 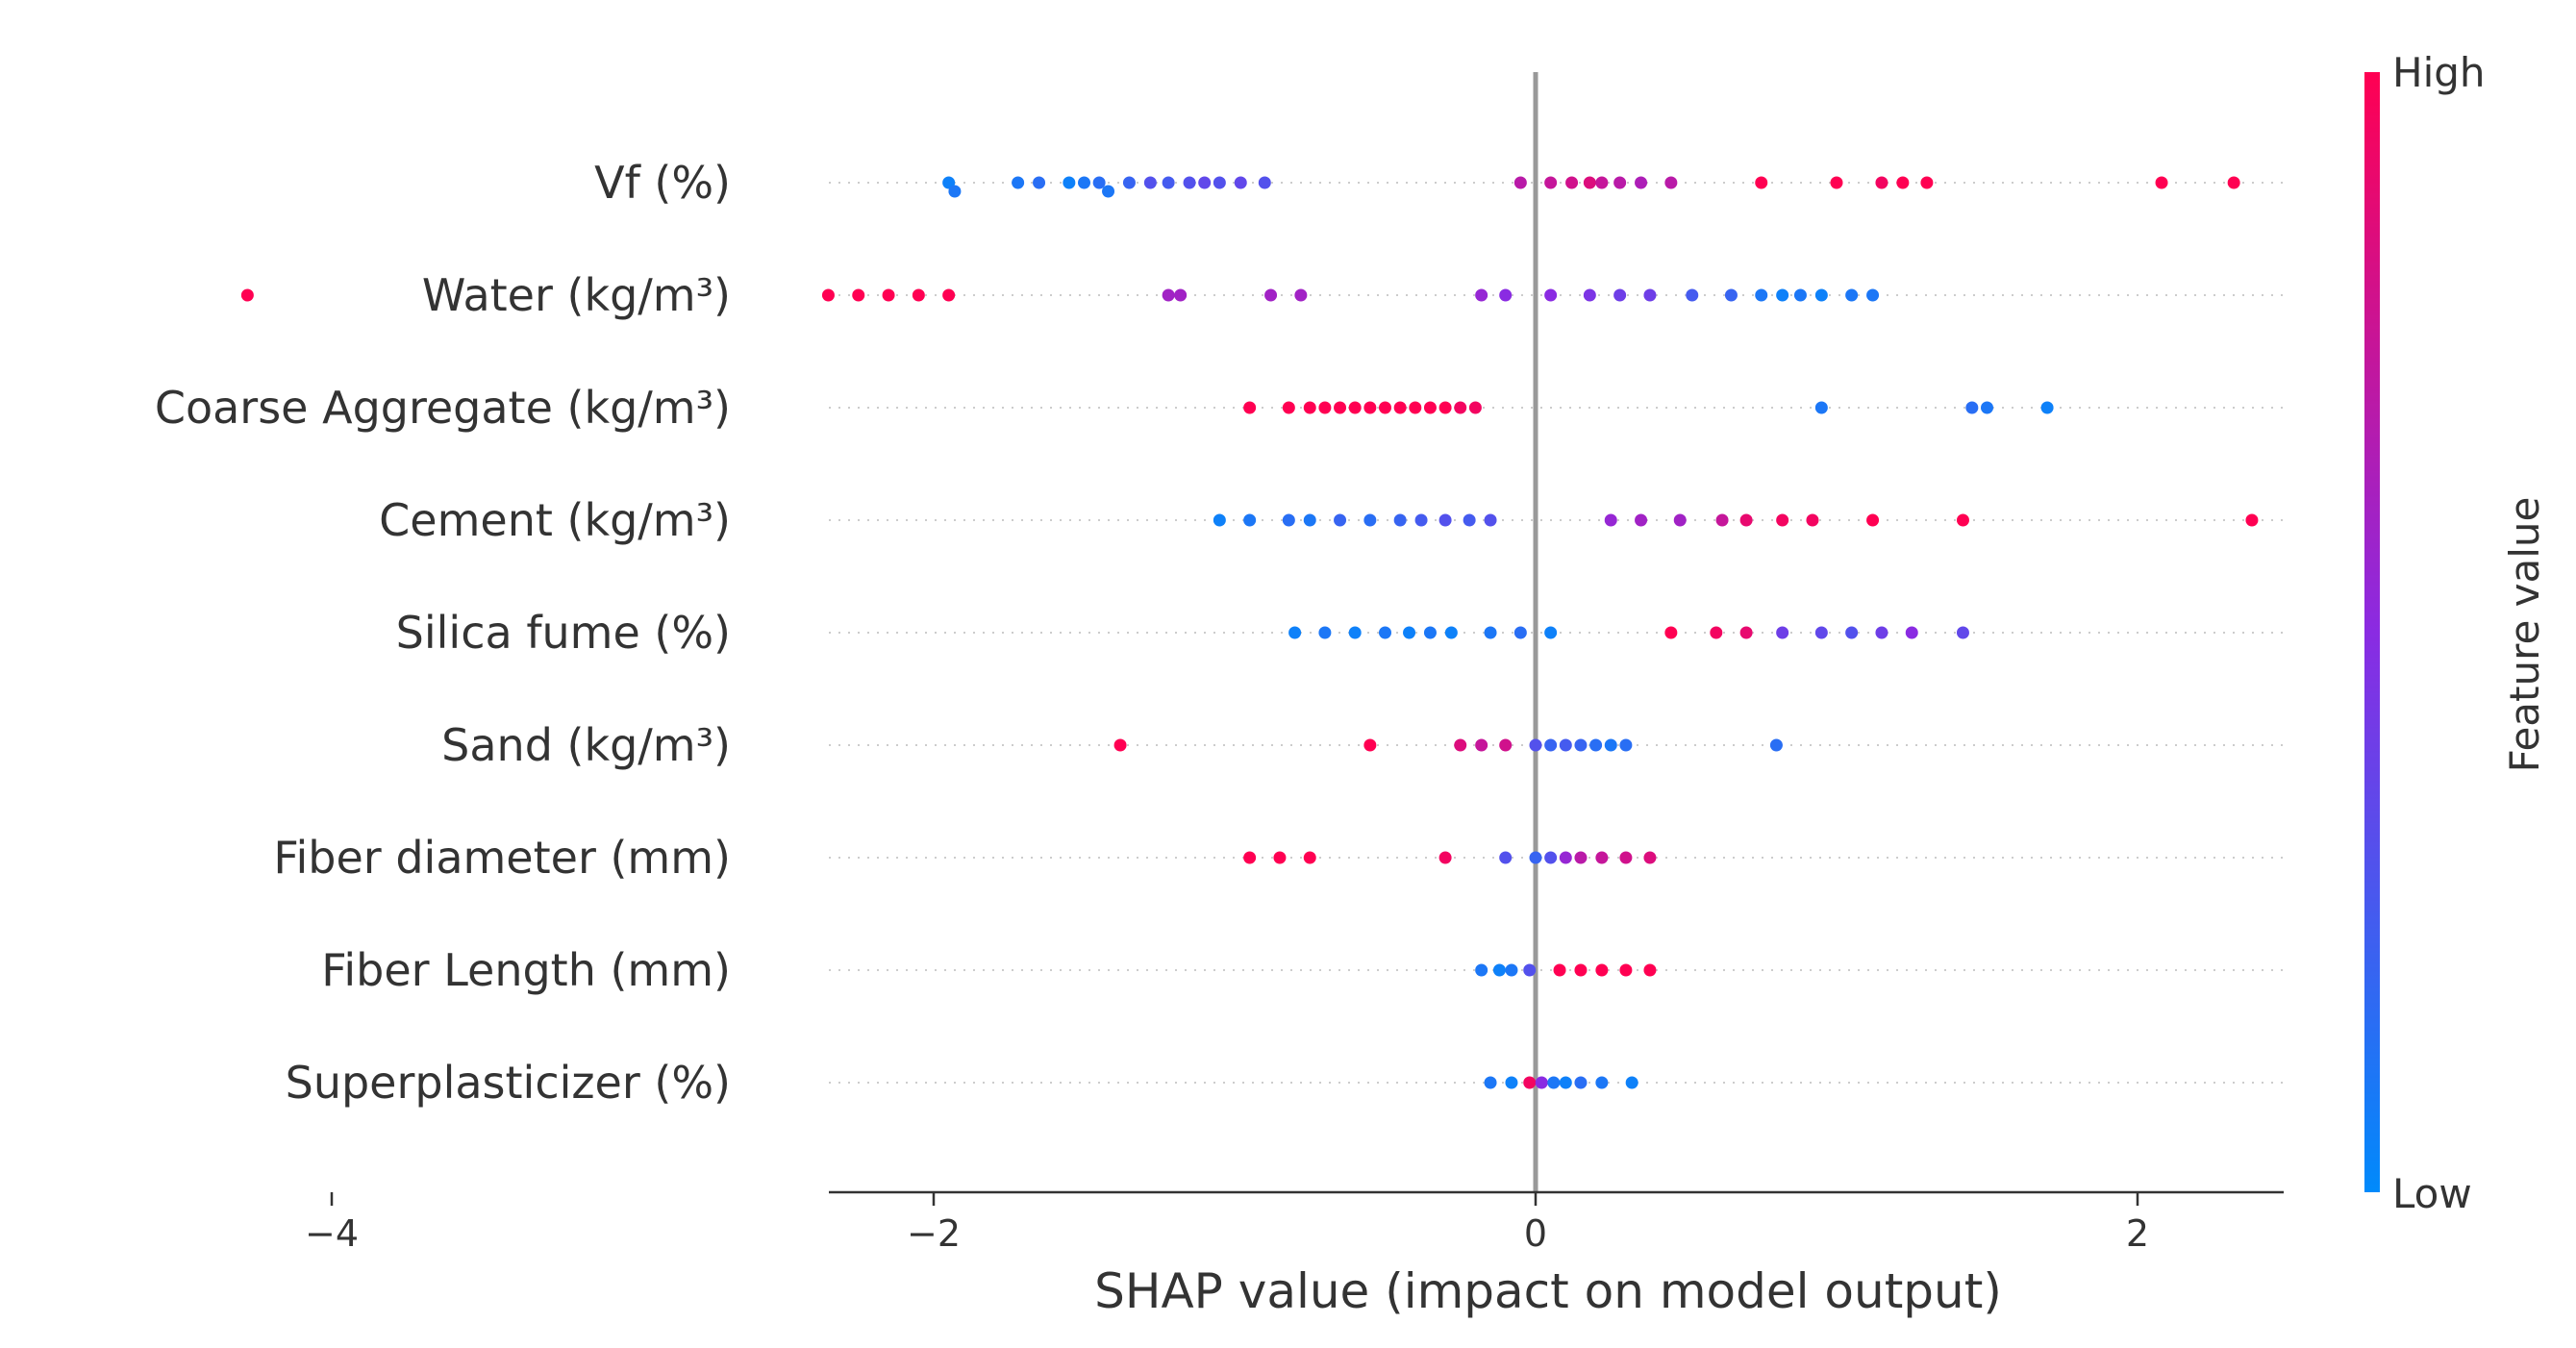 I want to click on x-tick-label: 2, so click(x=2137, y=1233).